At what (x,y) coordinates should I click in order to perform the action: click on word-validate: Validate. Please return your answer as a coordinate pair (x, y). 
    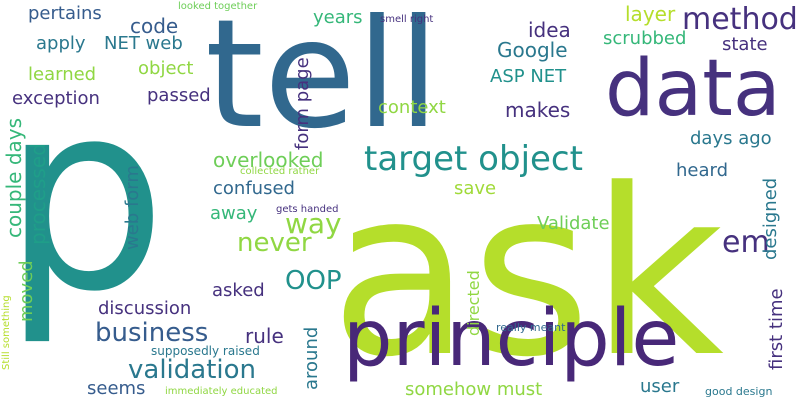
    Looking at the image, I should click on (573, 223).